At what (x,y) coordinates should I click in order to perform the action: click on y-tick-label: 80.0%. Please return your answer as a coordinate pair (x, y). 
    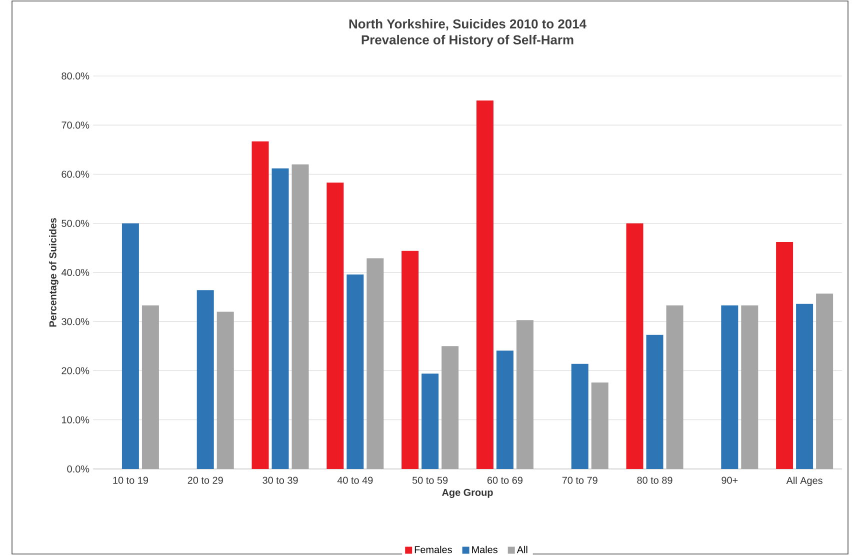
    Looking at the image, I should click on (76, 76).